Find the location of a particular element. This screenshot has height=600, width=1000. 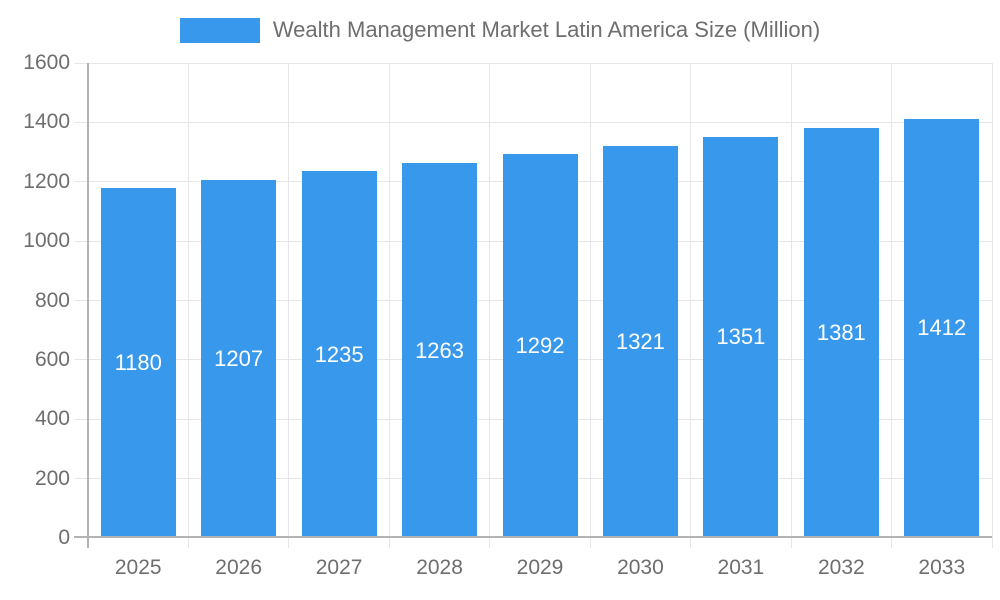

bar-2027: 1235 is located at coordinates (339, 354).